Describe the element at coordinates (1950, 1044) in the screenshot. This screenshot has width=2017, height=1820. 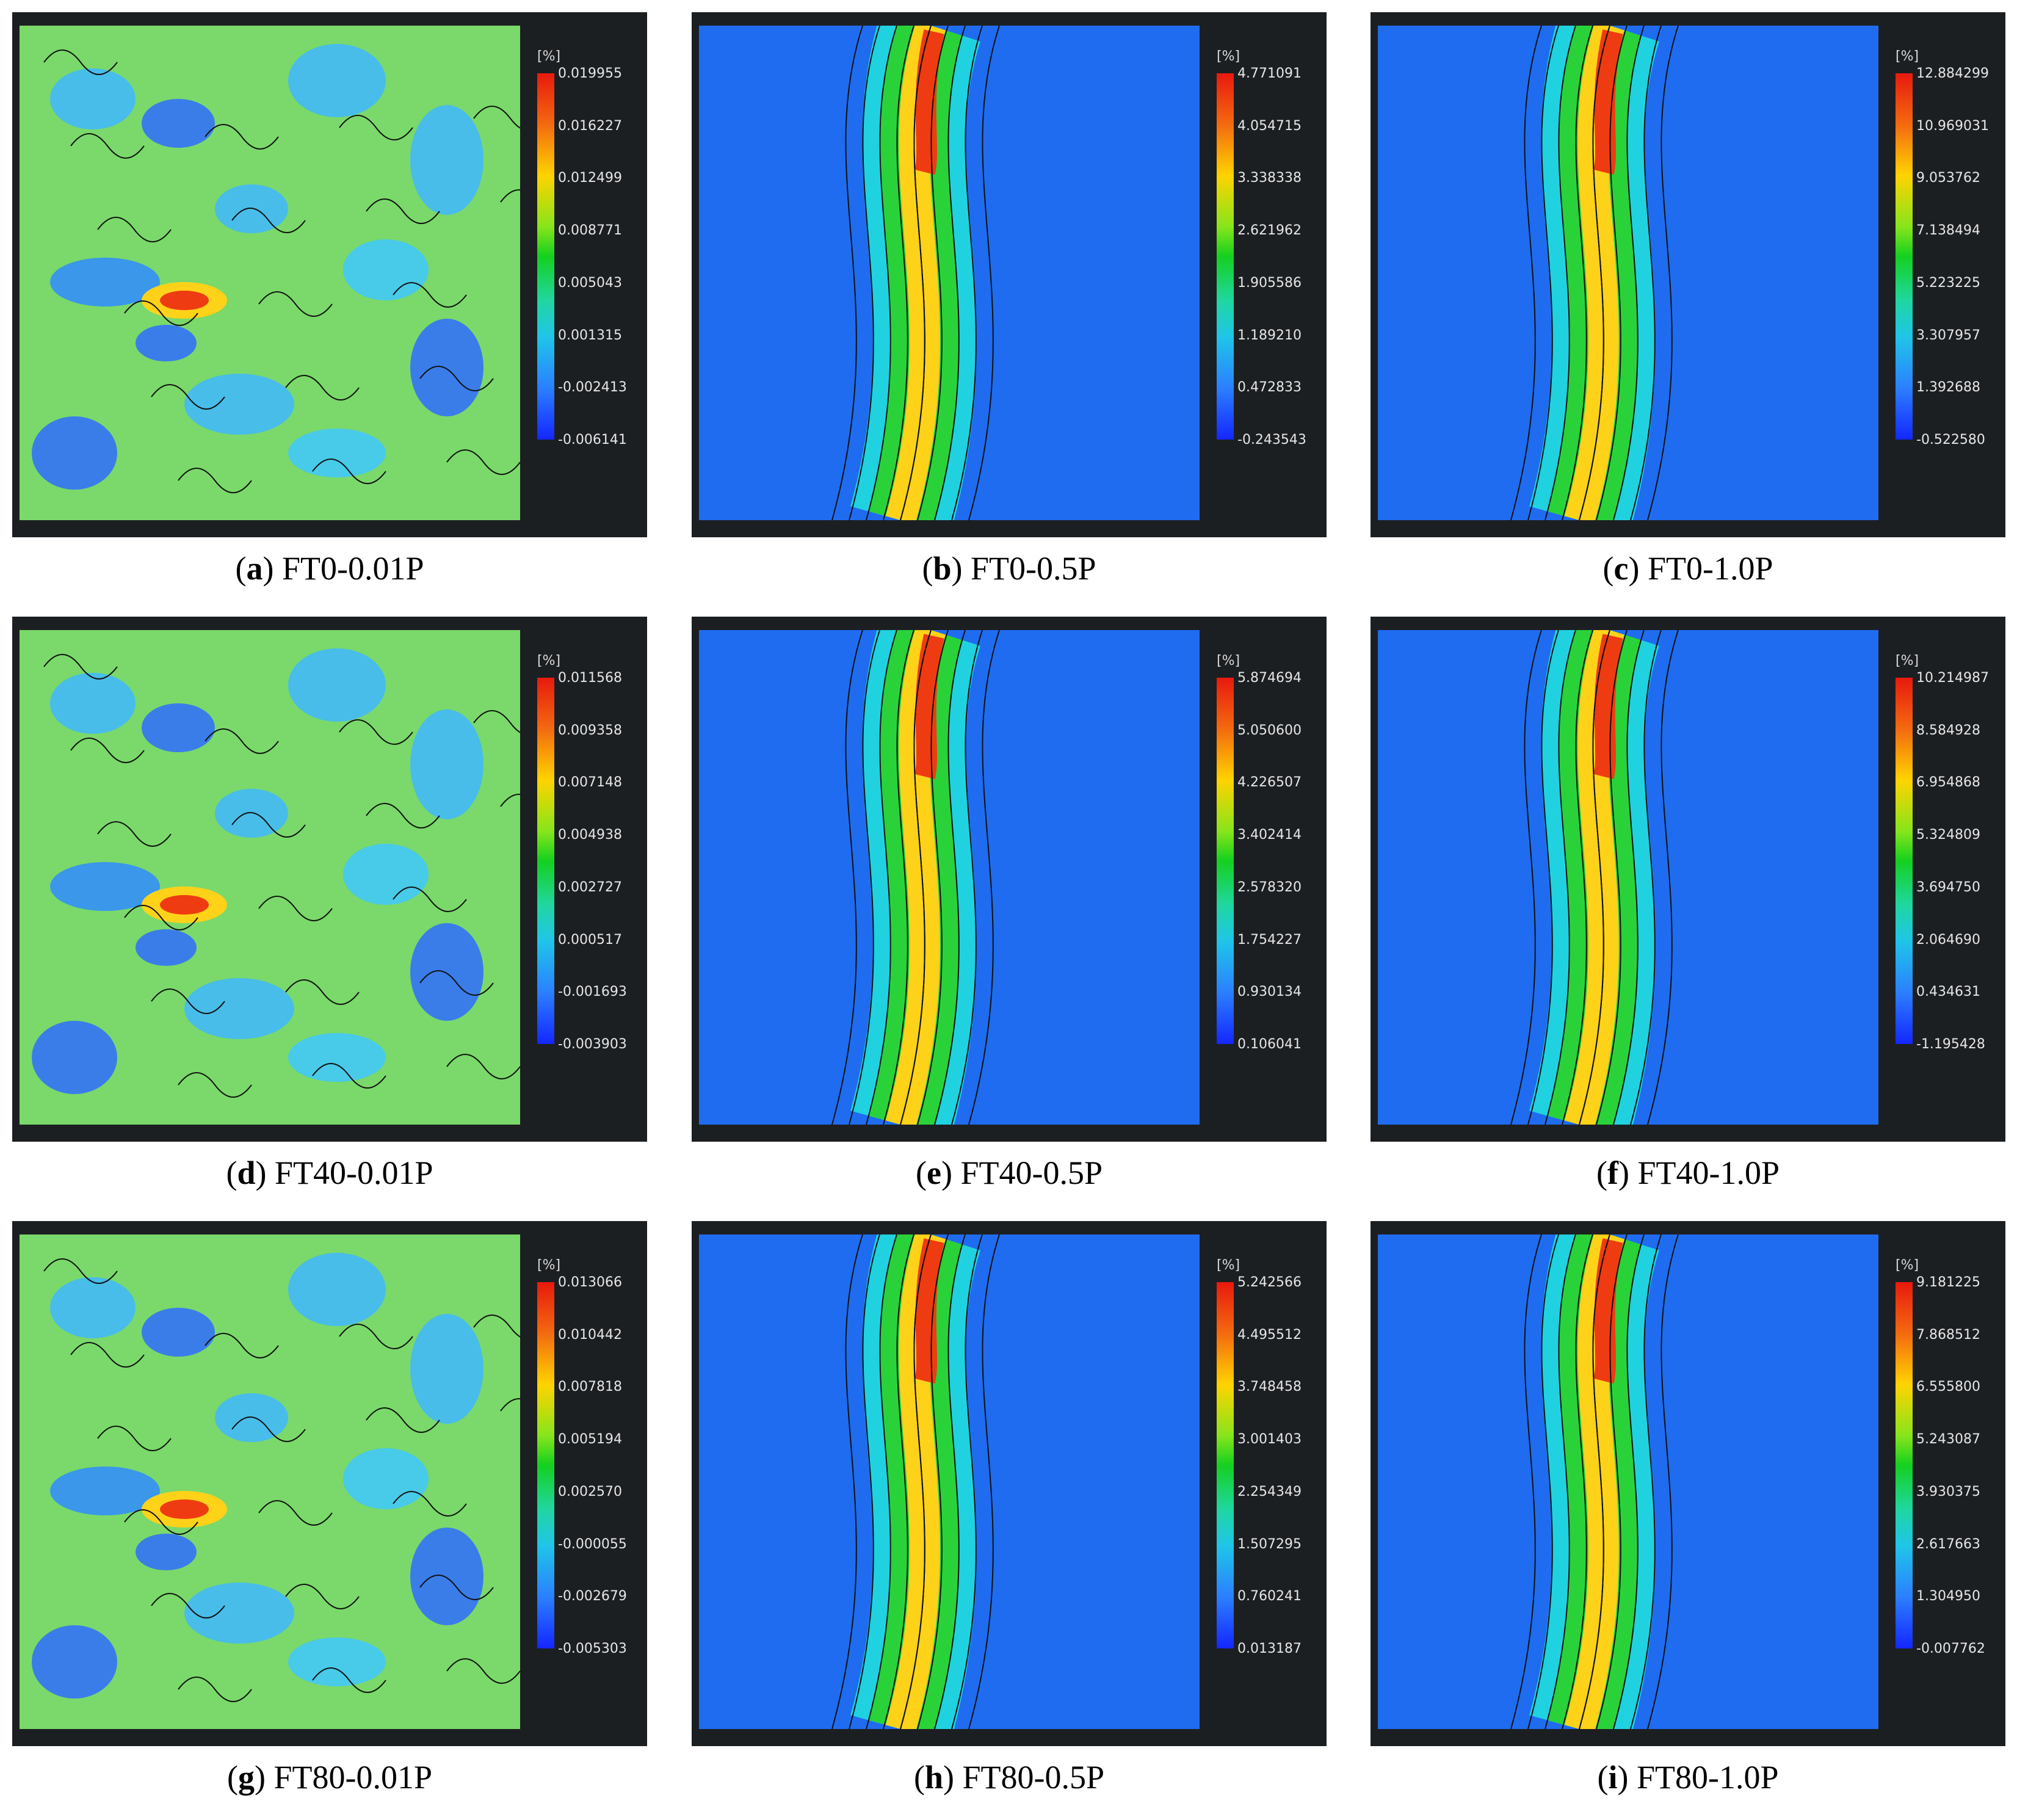
I see `legend-tick-label: -1.195428` at that location.